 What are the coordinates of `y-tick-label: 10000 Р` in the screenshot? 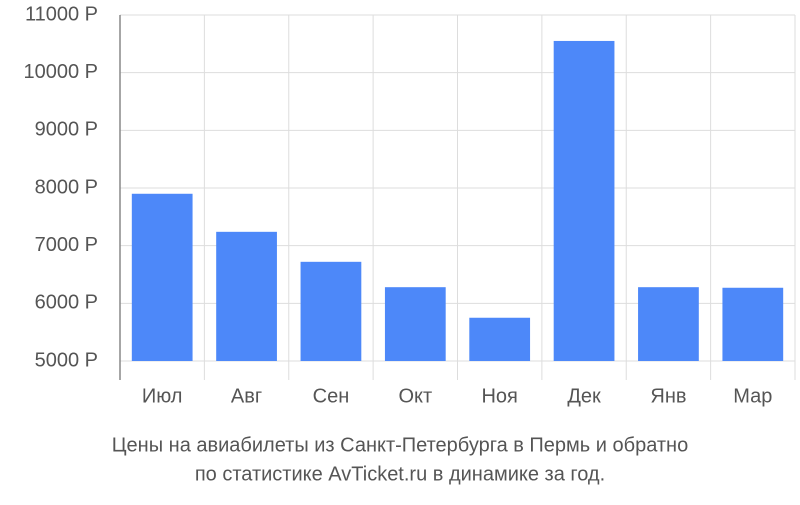 It's located at (60, 72).